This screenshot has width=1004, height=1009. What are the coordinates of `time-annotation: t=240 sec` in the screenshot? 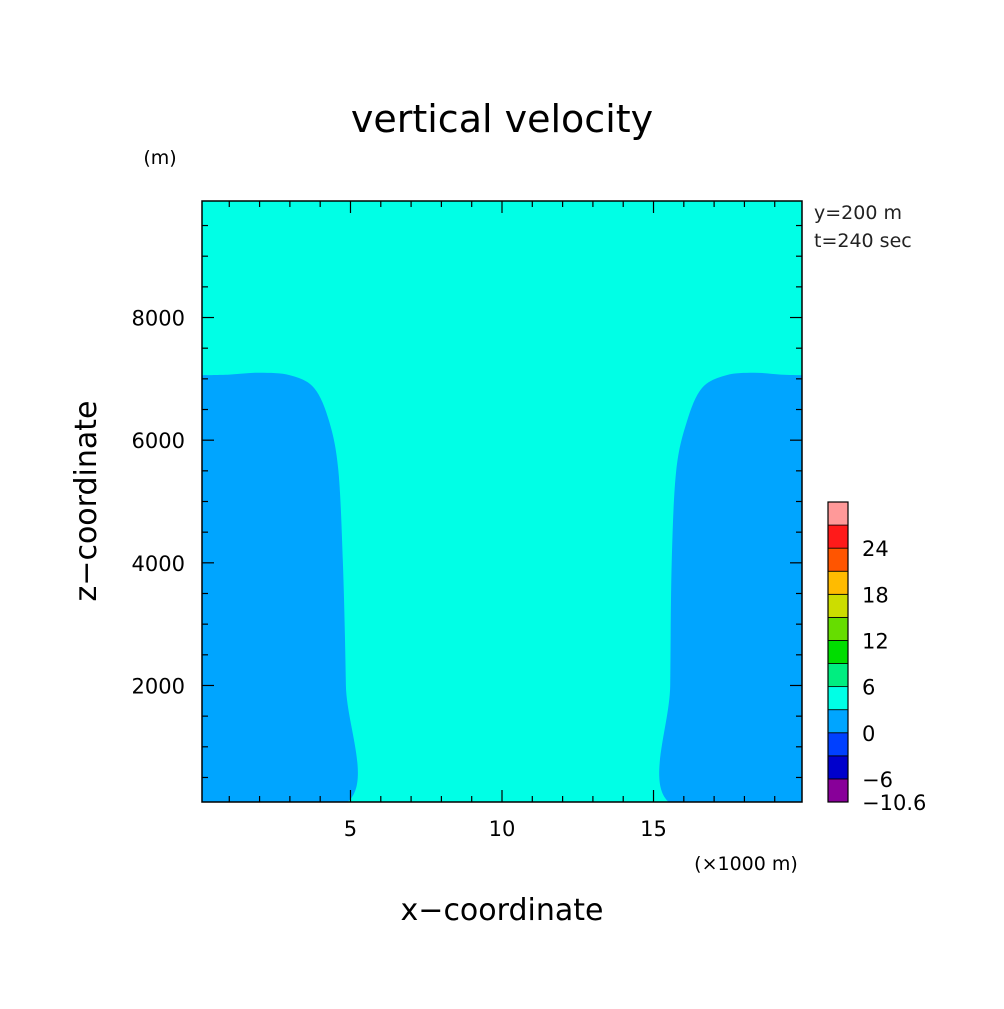 It's located at (863, 241).